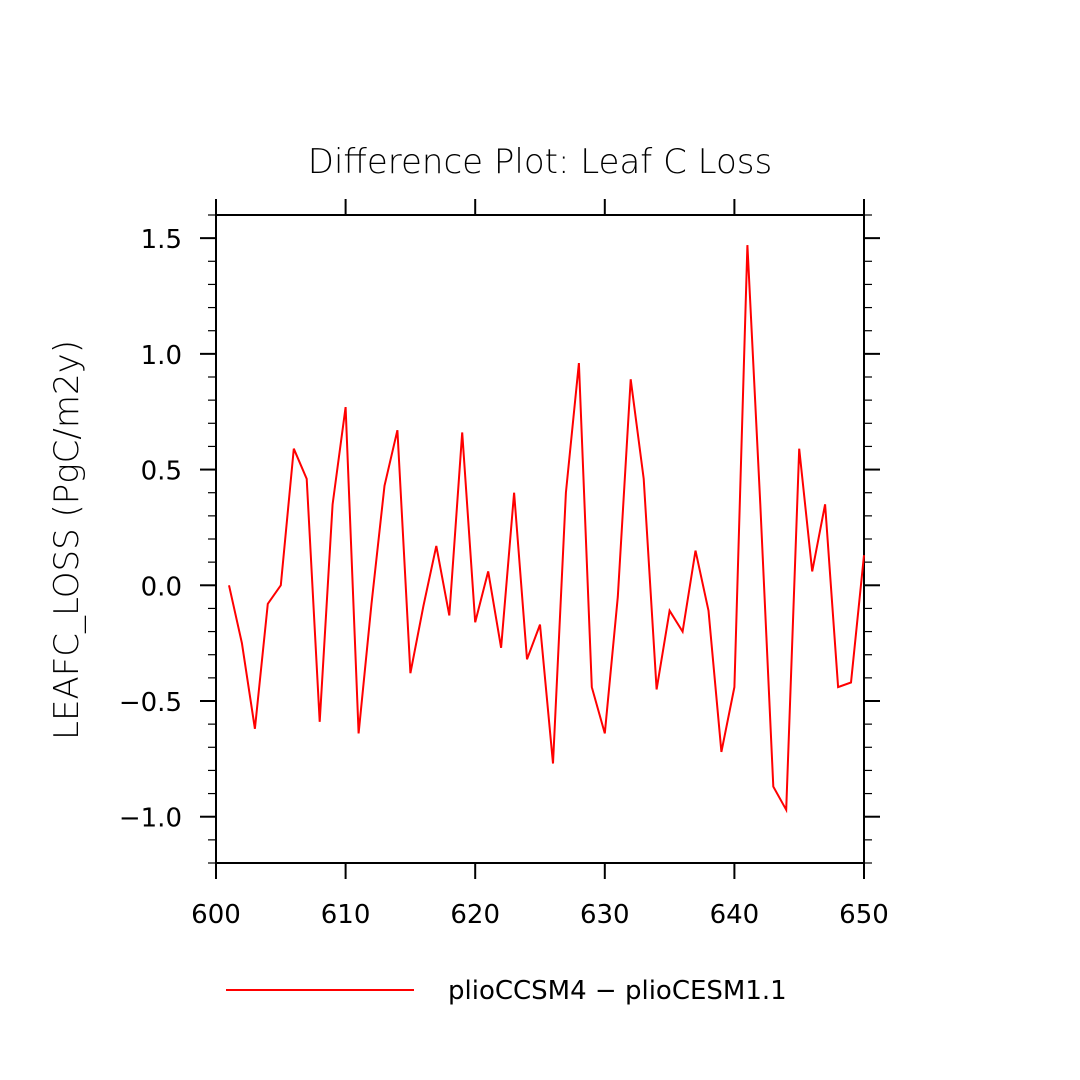 The image size is (1080, 1080). I want to click on legend-label: plioCCSM4 − plioCESM1.1, so click(617, 991).